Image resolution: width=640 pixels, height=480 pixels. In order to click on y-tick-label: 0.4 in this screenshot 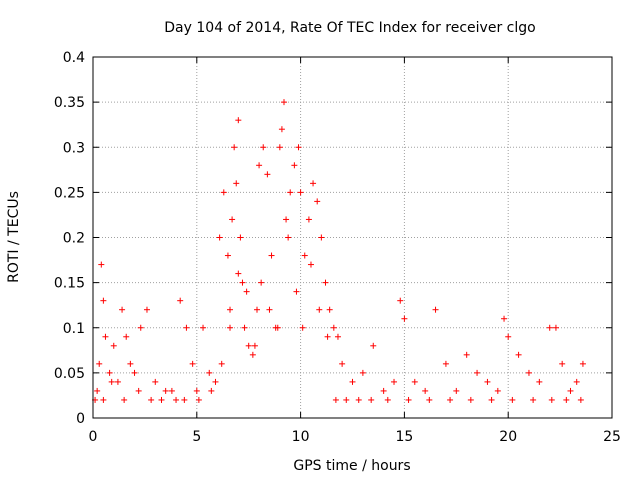, I will do `click(74, 58)`.